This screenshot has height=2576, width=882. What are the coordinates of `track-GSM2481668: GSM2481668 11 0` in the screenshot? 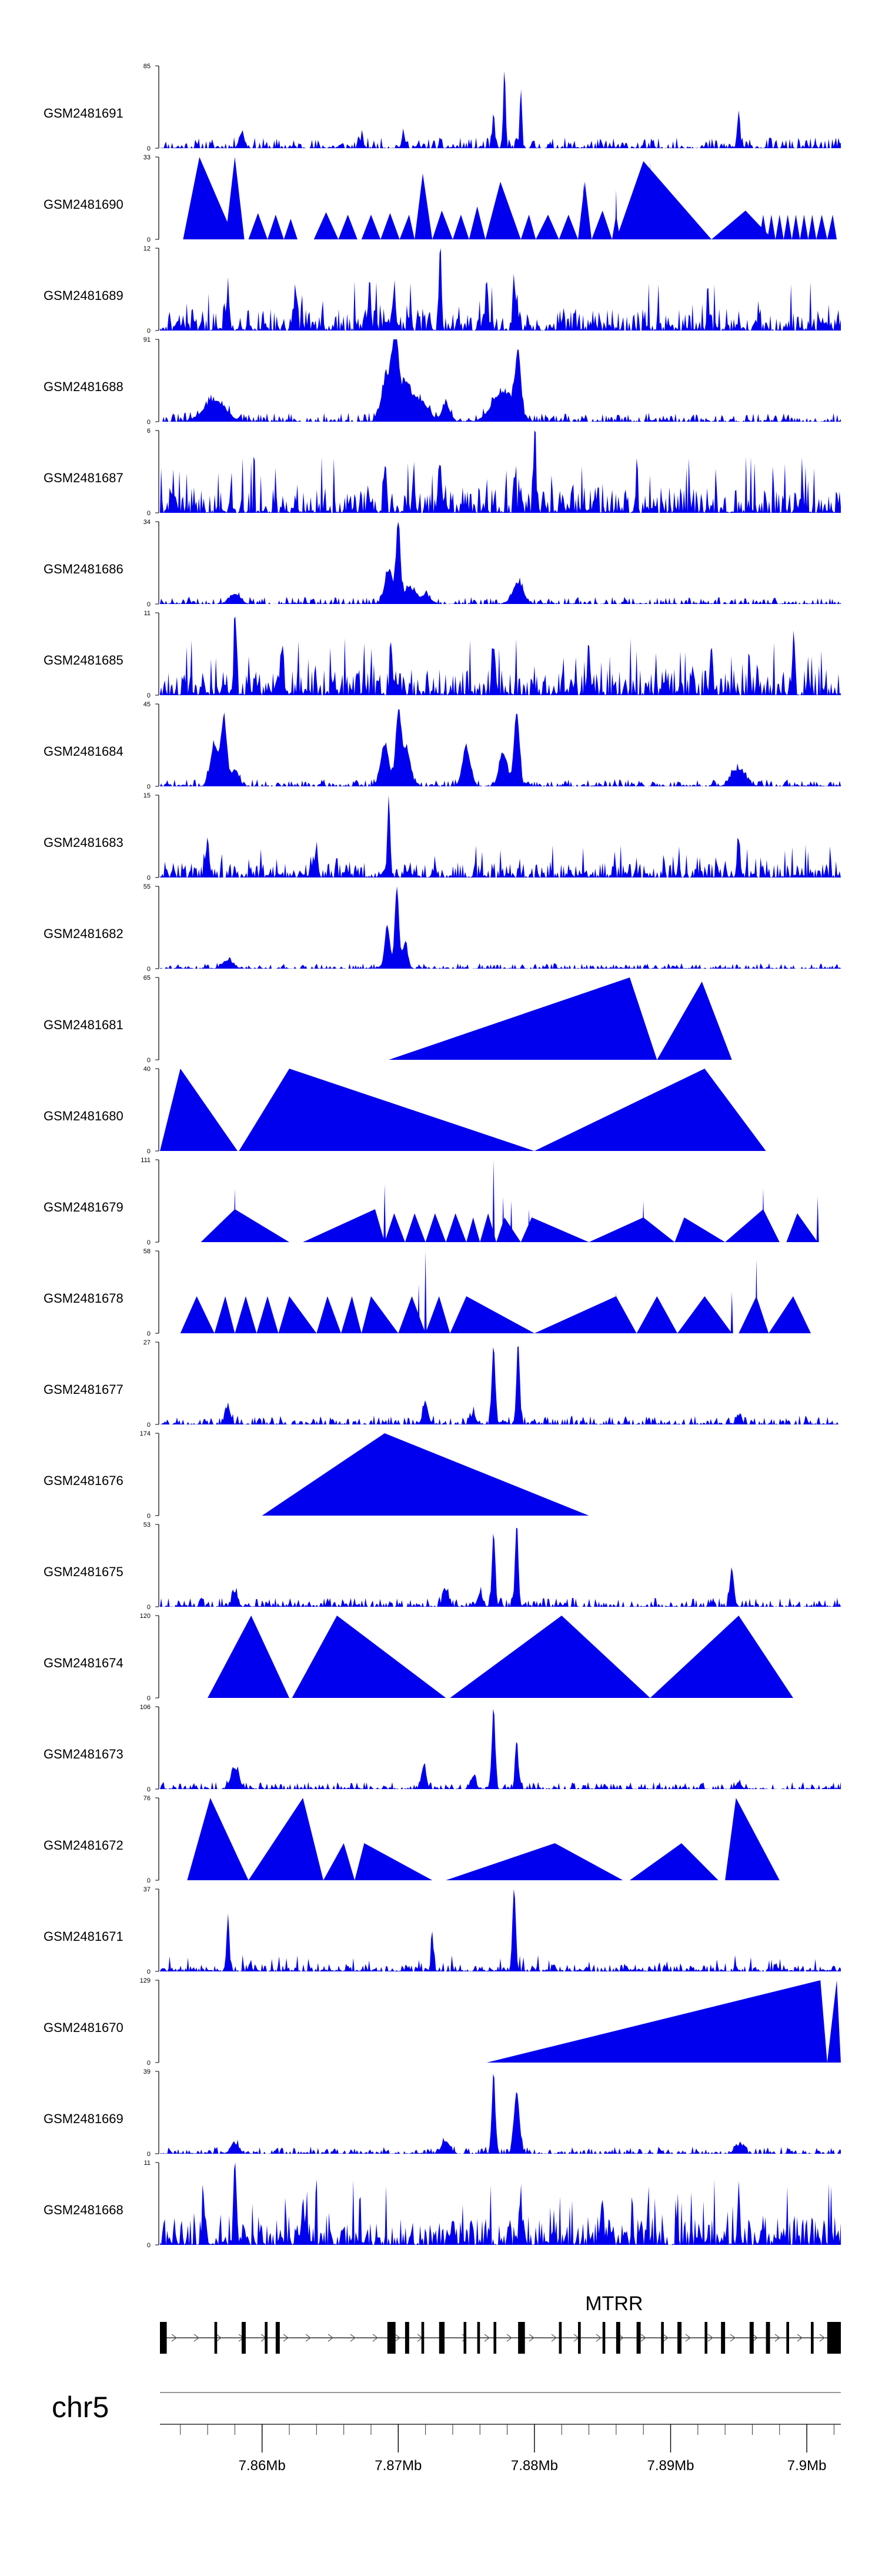 It's located at (442, 2204).